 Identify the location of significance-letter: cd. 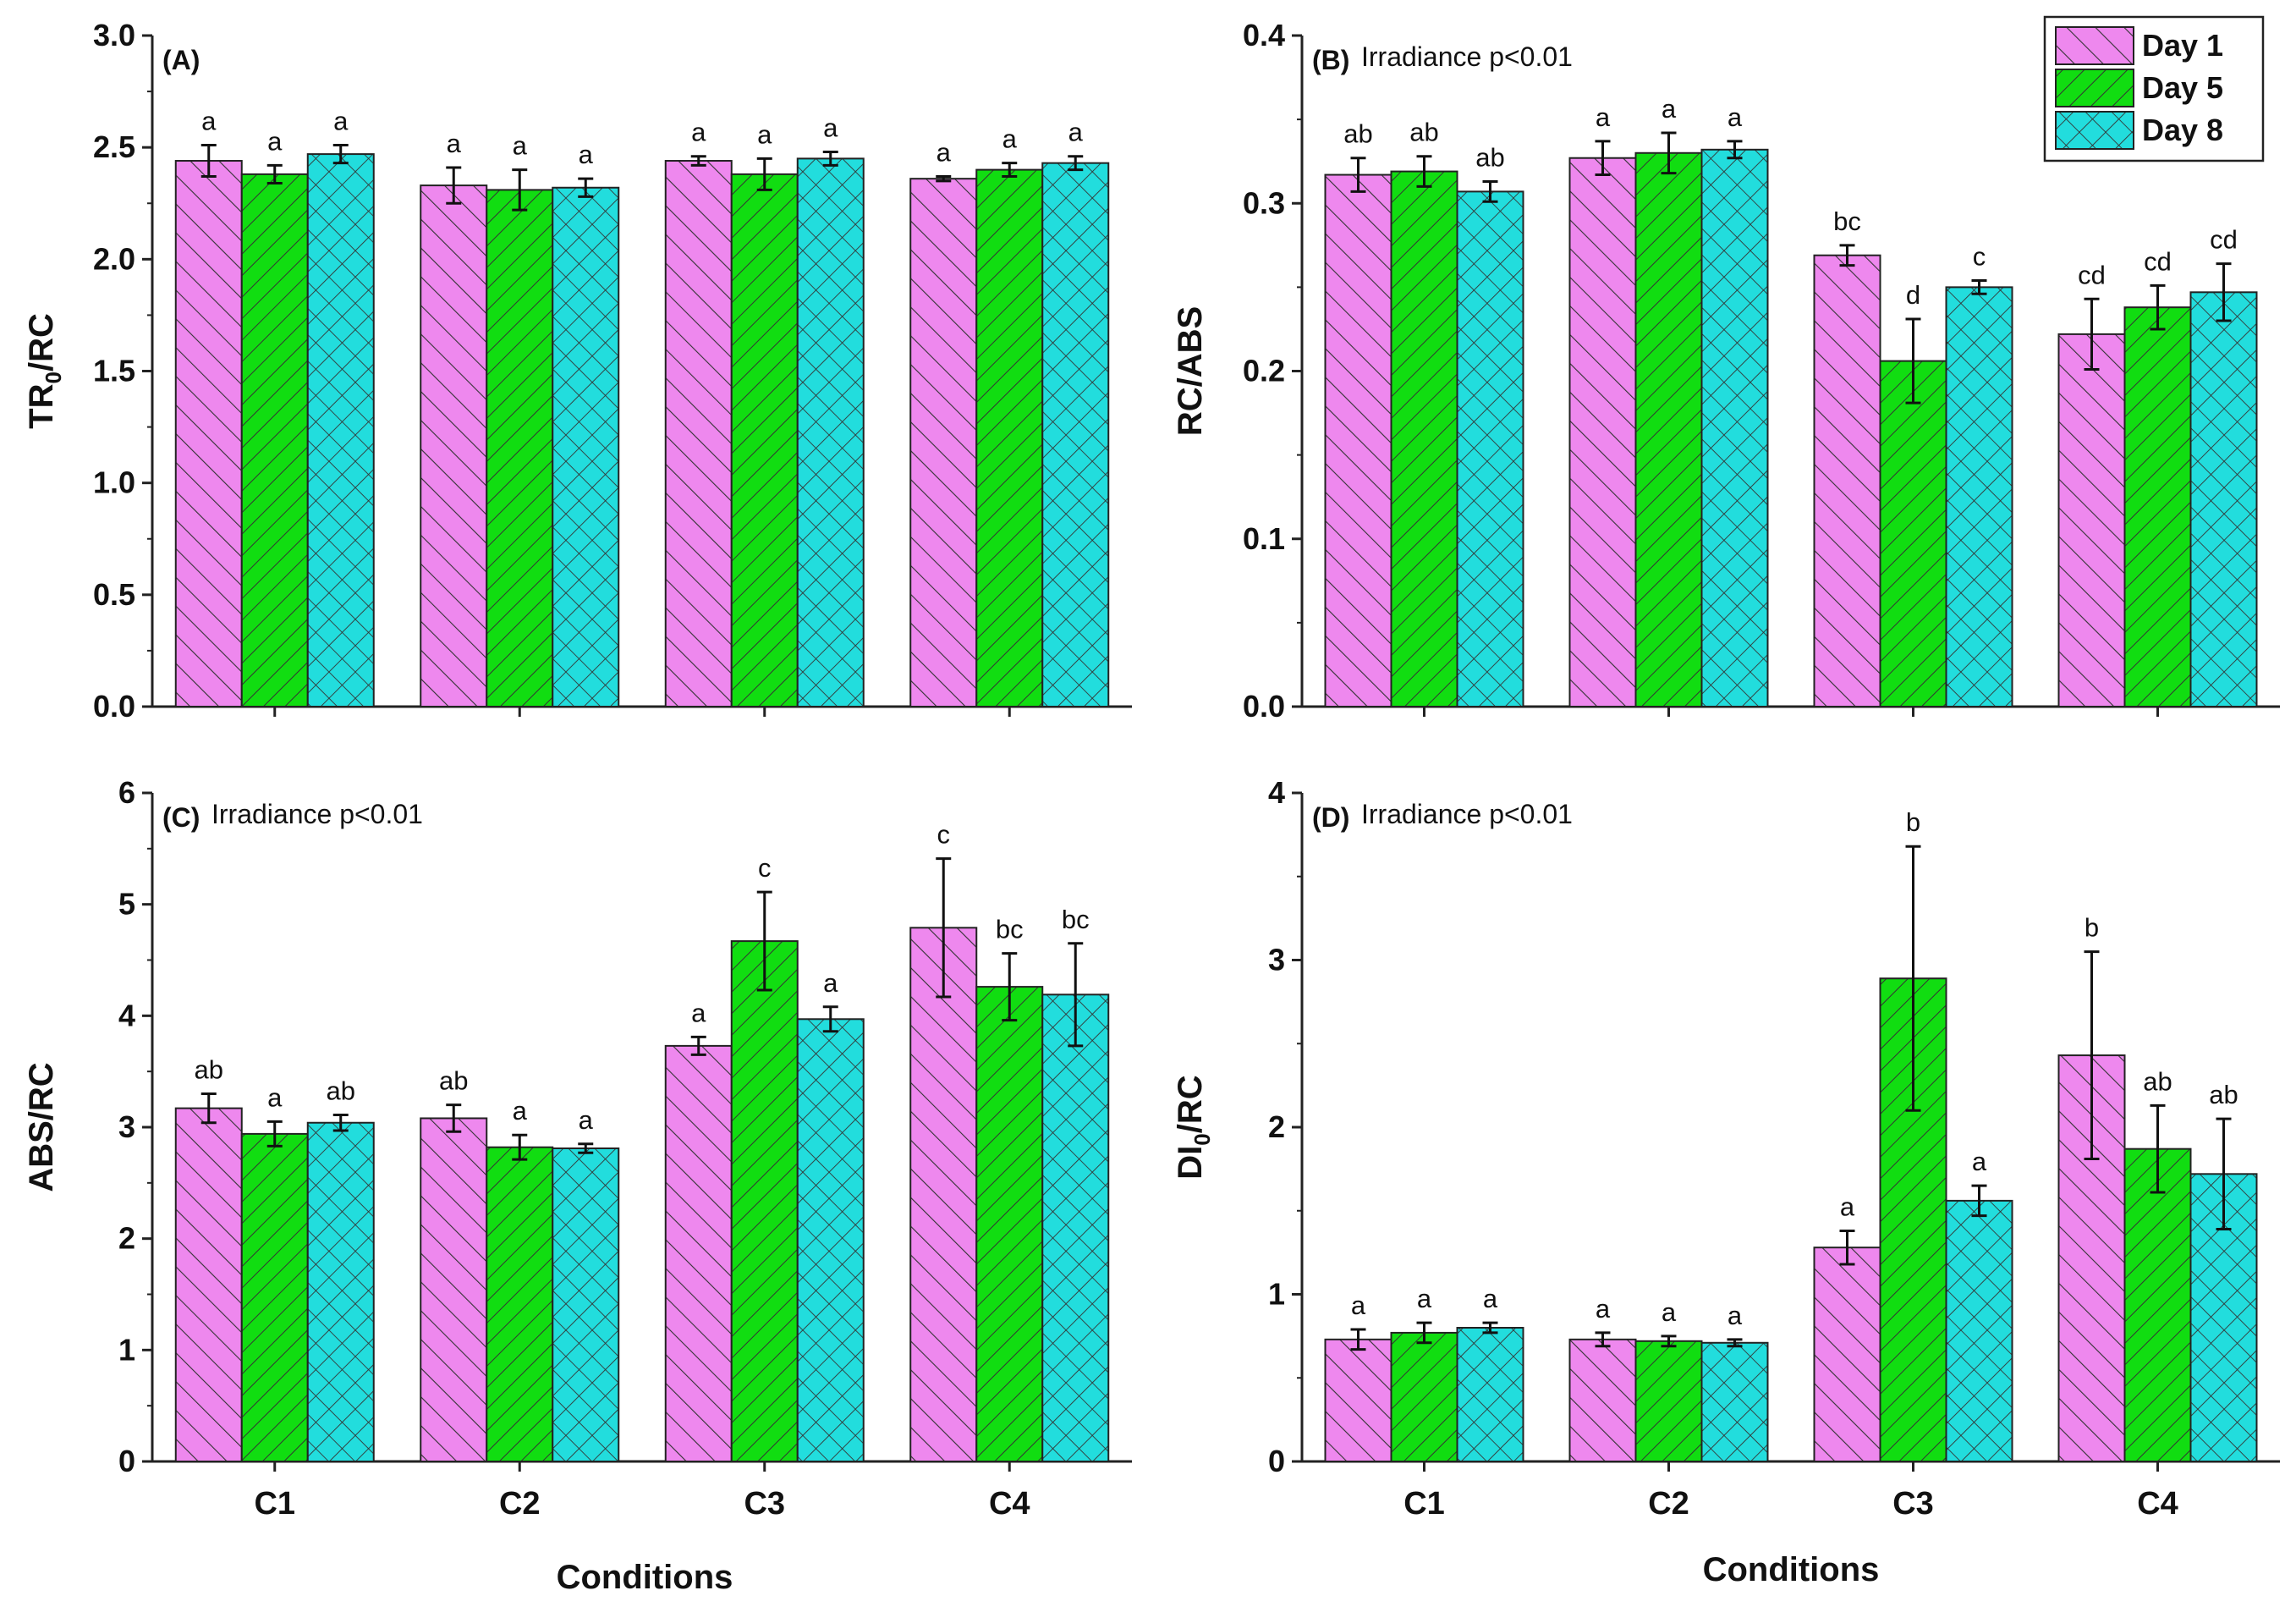
(2092, 274).